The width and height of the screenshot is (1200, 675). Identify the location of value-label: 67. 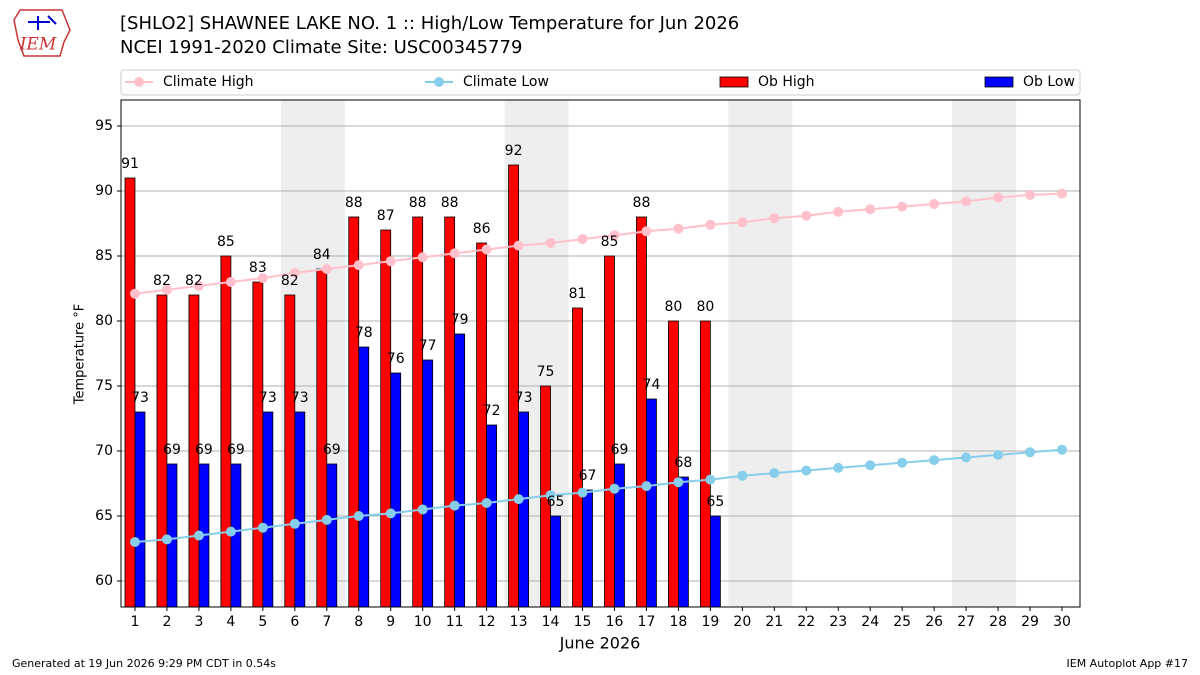
(588, 476).